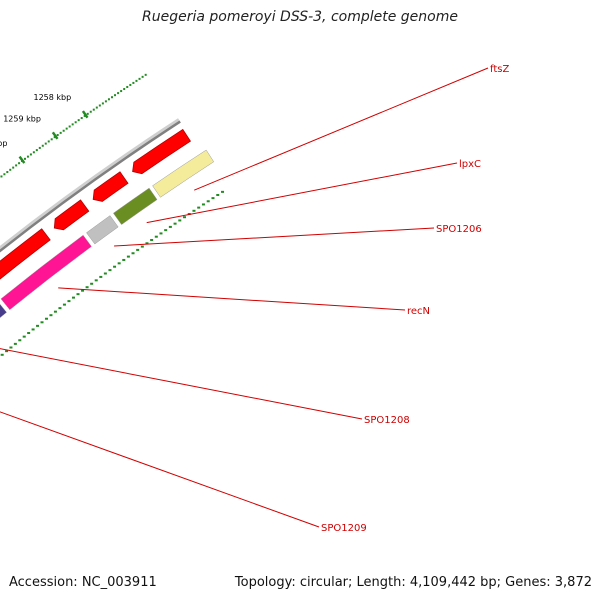  Describe the element at coordinates (470, 164) in the screenshot. I see `gene-label: lpxC` at that location.